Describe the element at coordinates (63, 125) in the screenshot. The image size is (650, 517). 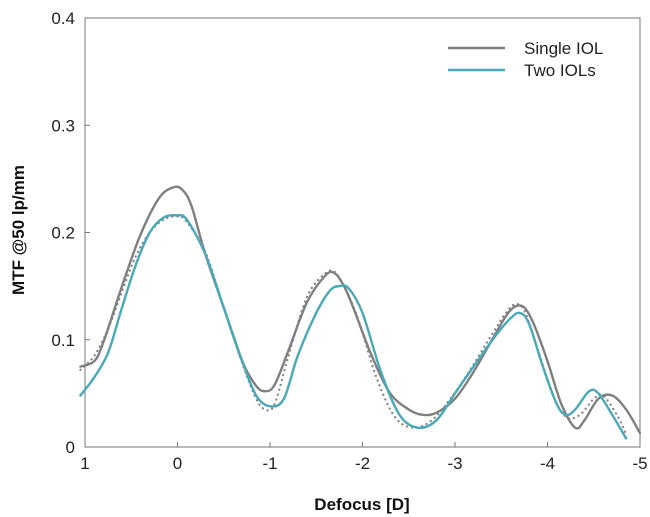
I see `y-tick-label: 0.3` at that location.